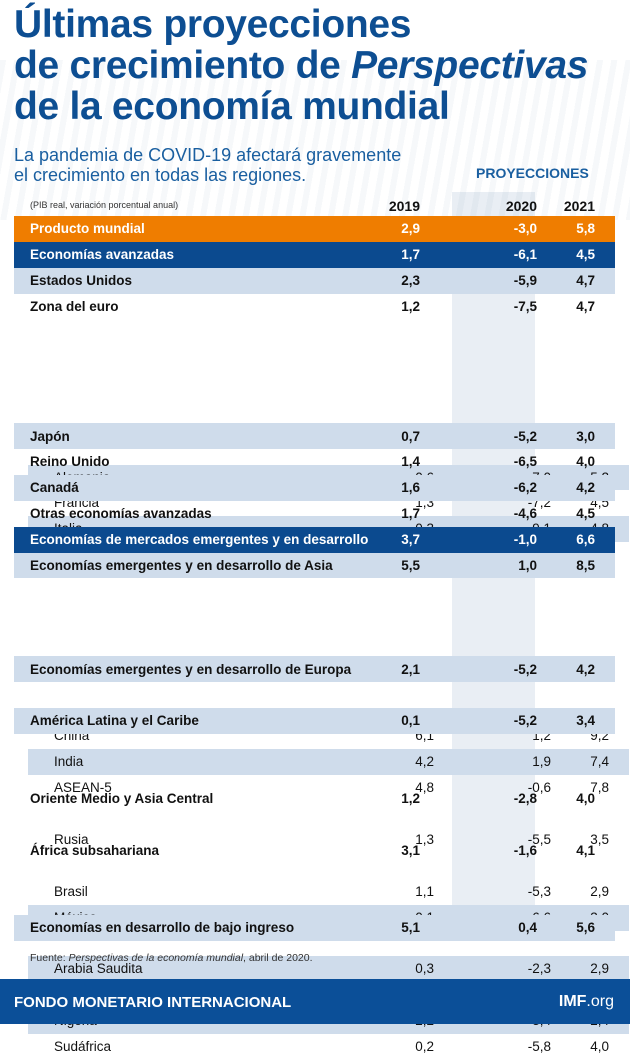  I want to click on table-row: Reino Unido 1,4 -6,5 4,0, so click(314, 462).